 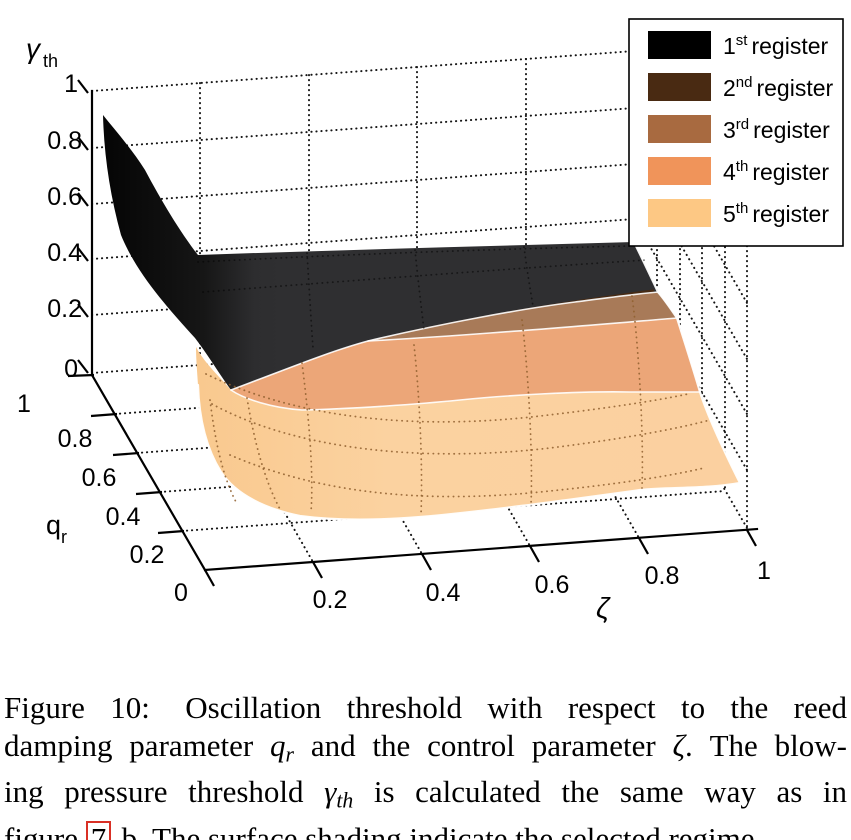 What do you see at coordinates (75, 439) in the screenshot?
I see `qr-tick-08: 0.8` at bounding box center [75, 439].